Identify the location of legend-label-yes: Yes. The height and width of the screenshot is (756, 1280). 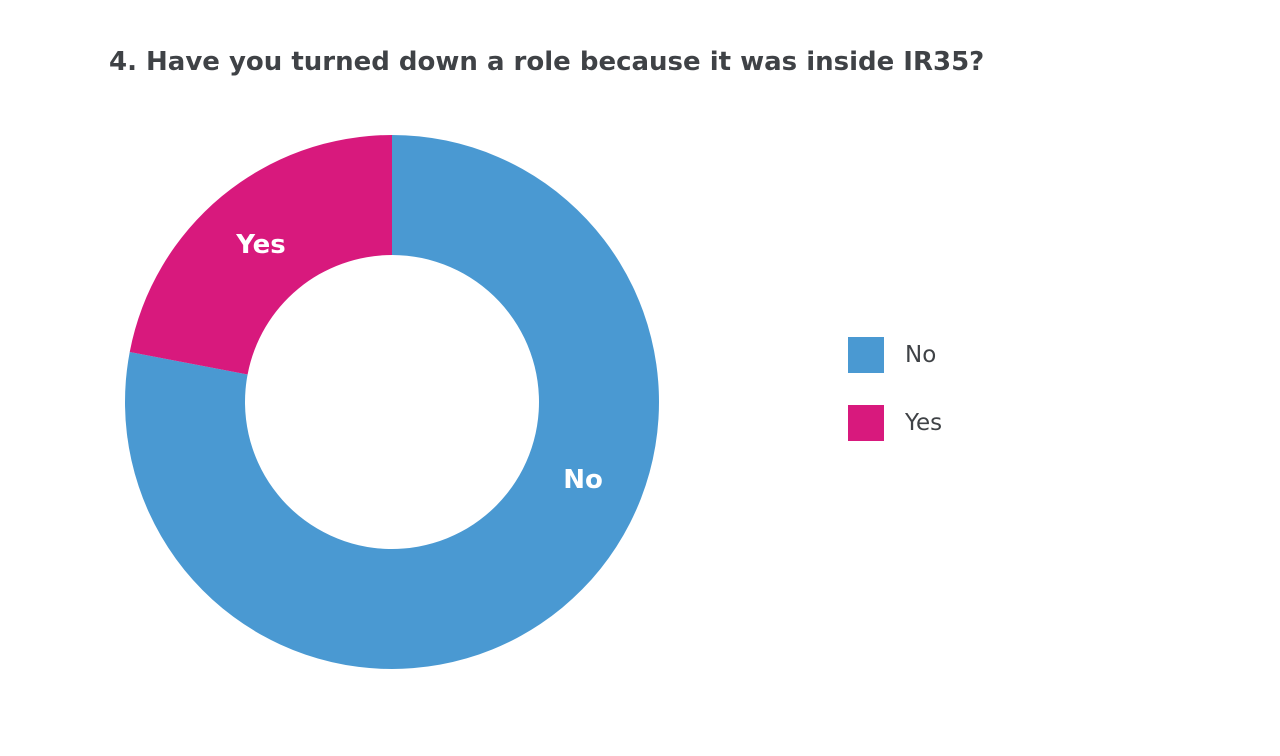
(924, 423).